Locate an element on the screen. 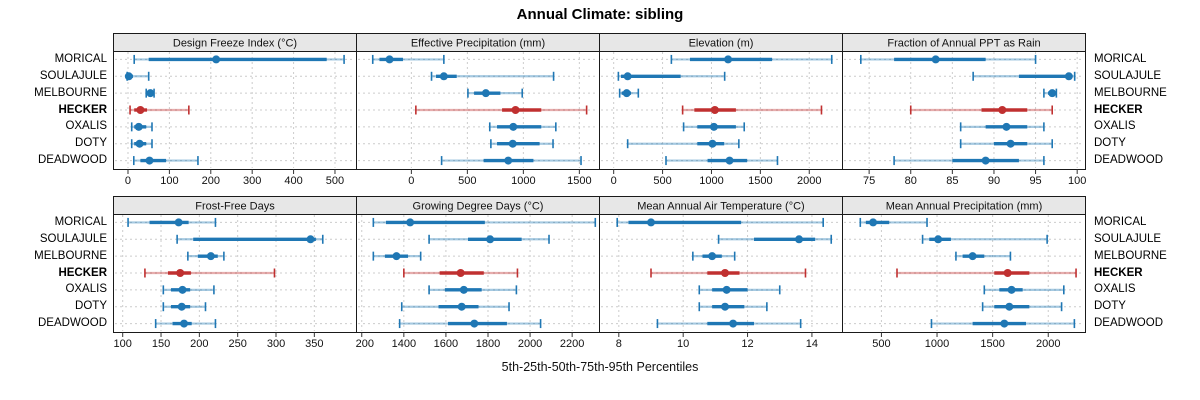 This screenshot has width=1200, height=400. whisker-melbourne-mean-annual-precipitation-mm is located at coordinates (983, 256).